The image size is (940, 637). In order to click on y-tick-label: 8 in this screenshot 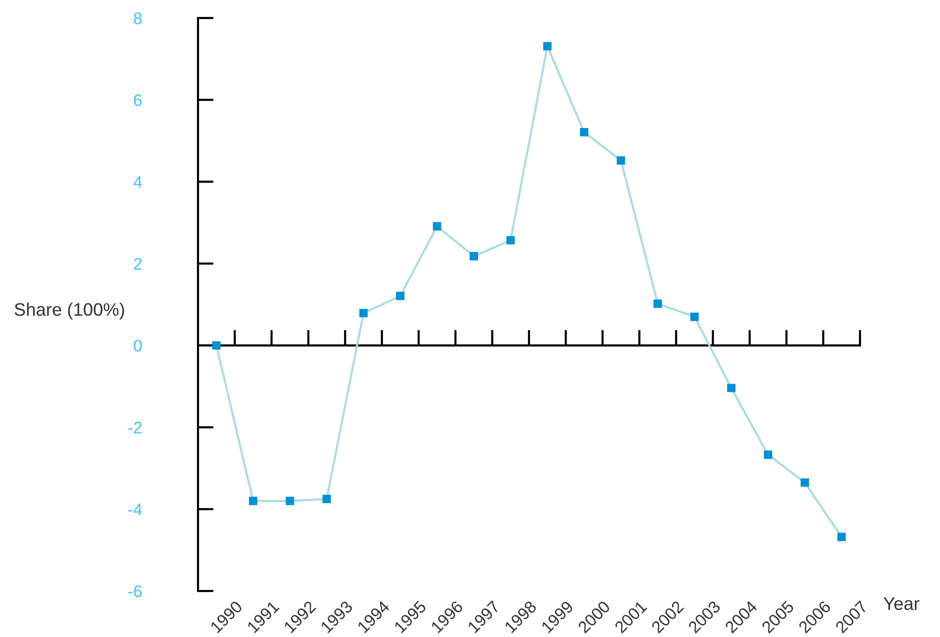, I will do `click(138, 18)`.